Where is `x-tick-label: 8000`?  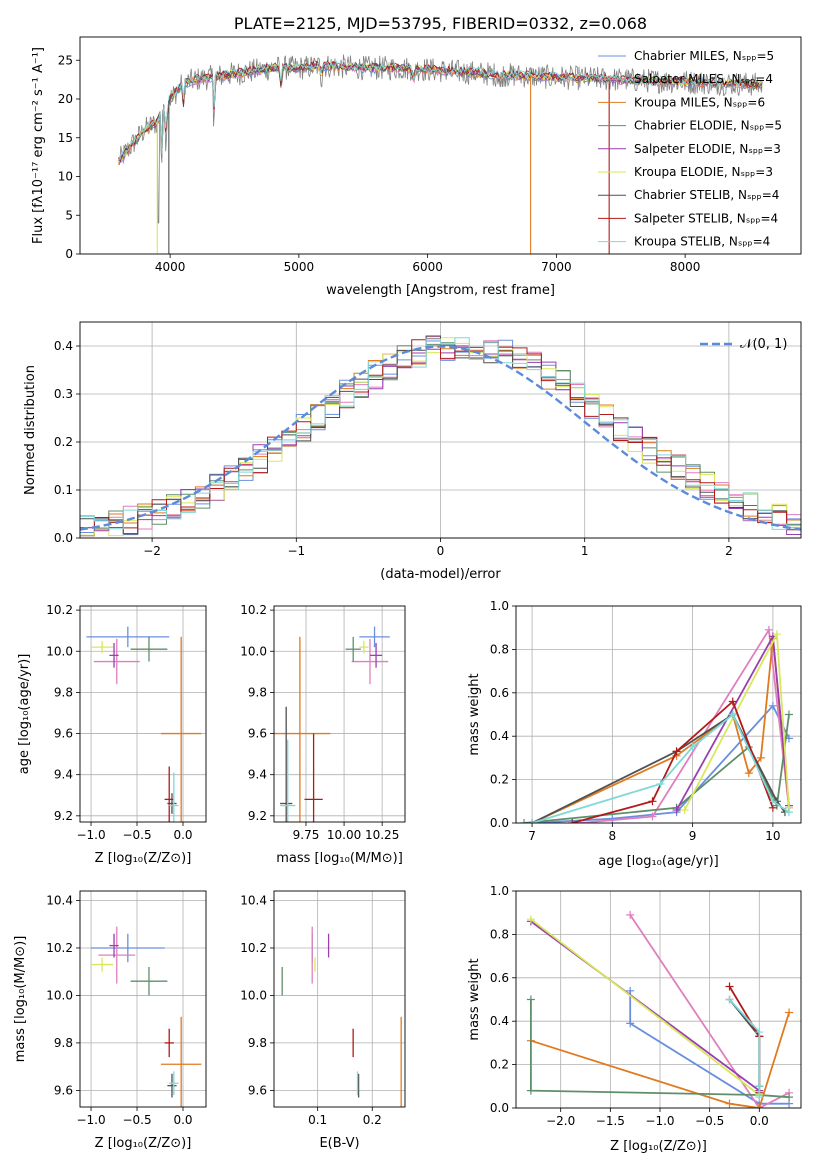 x-tick-label: 8000 is located at coordinates (685, 267).